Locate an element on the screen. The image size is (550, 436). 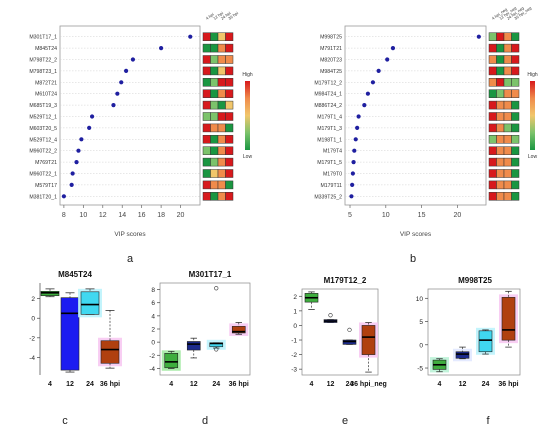
legend-high-label: High is located at coordinates (532, 75).